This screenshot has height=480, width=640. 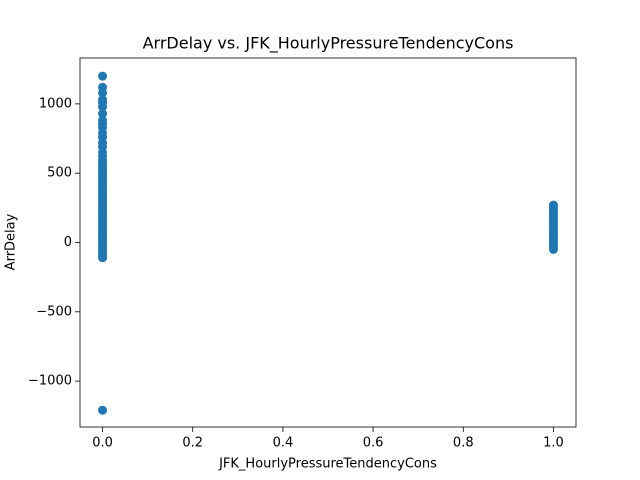 What do you see at coordinates (463, 443) in the screenshot?
I see `x-tick-label: 0.8` at bounding box center [463, 443].